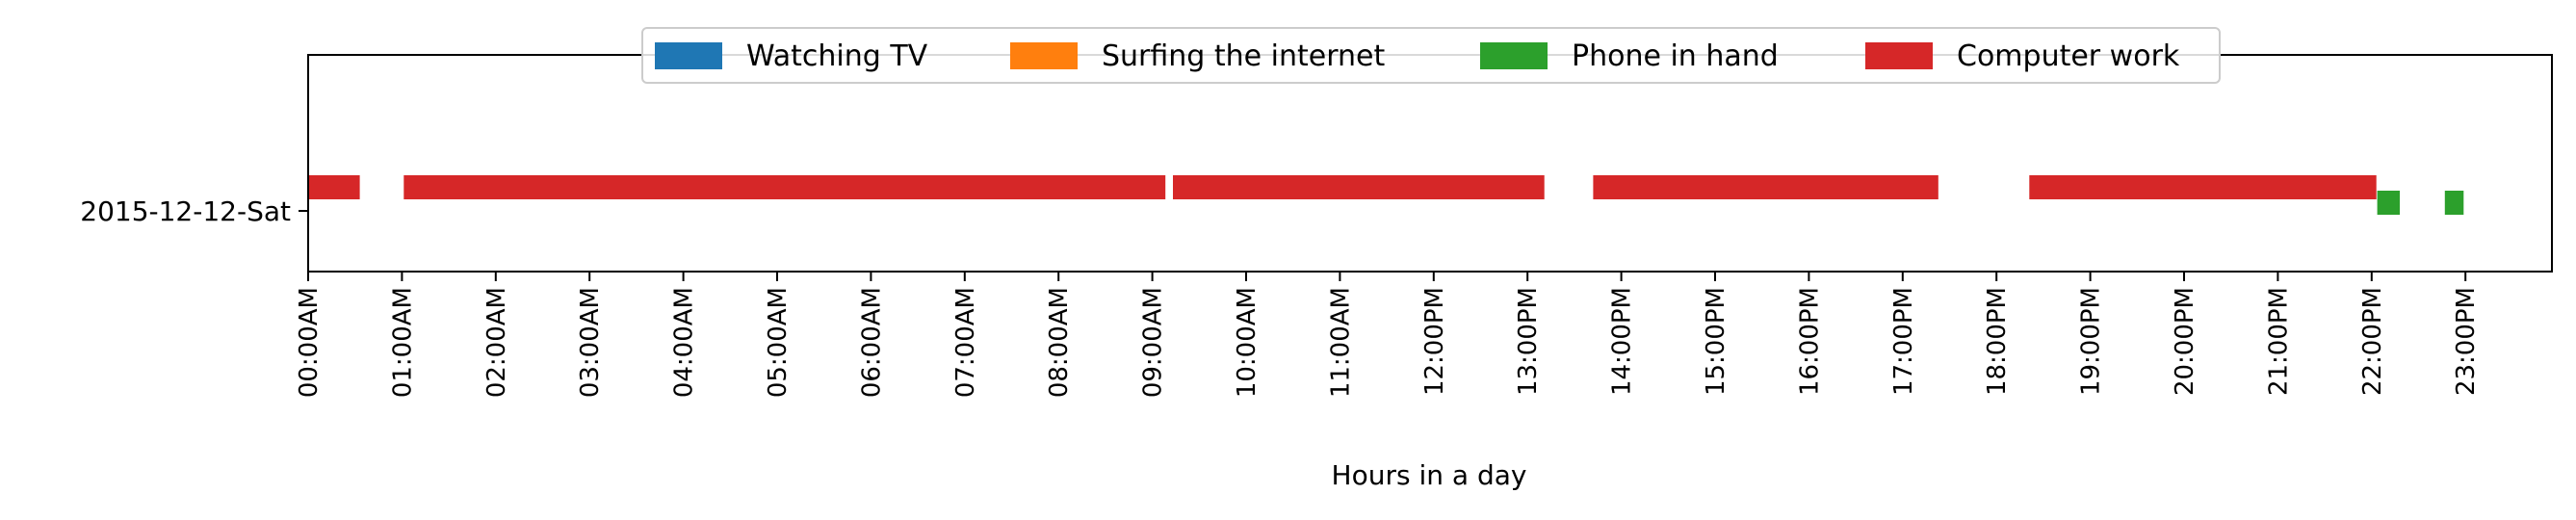 This screenshot has width=2576, height=520. I want to click on x-tick-label: 14:00PM, so click(1622, 341).